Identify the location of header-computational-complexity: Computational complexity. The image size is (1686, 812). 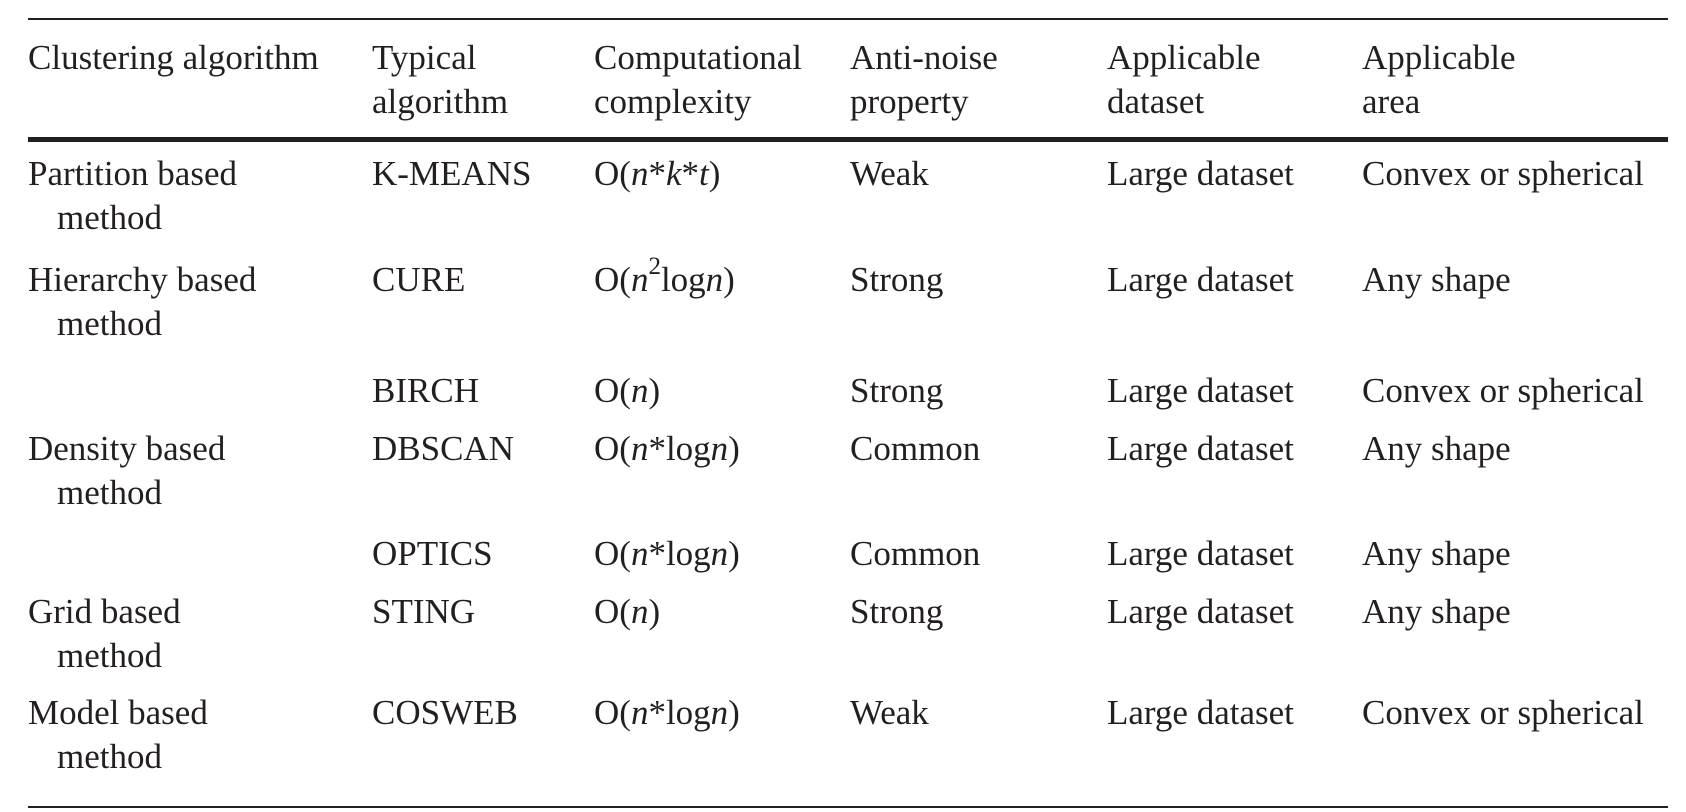
(698, 79).